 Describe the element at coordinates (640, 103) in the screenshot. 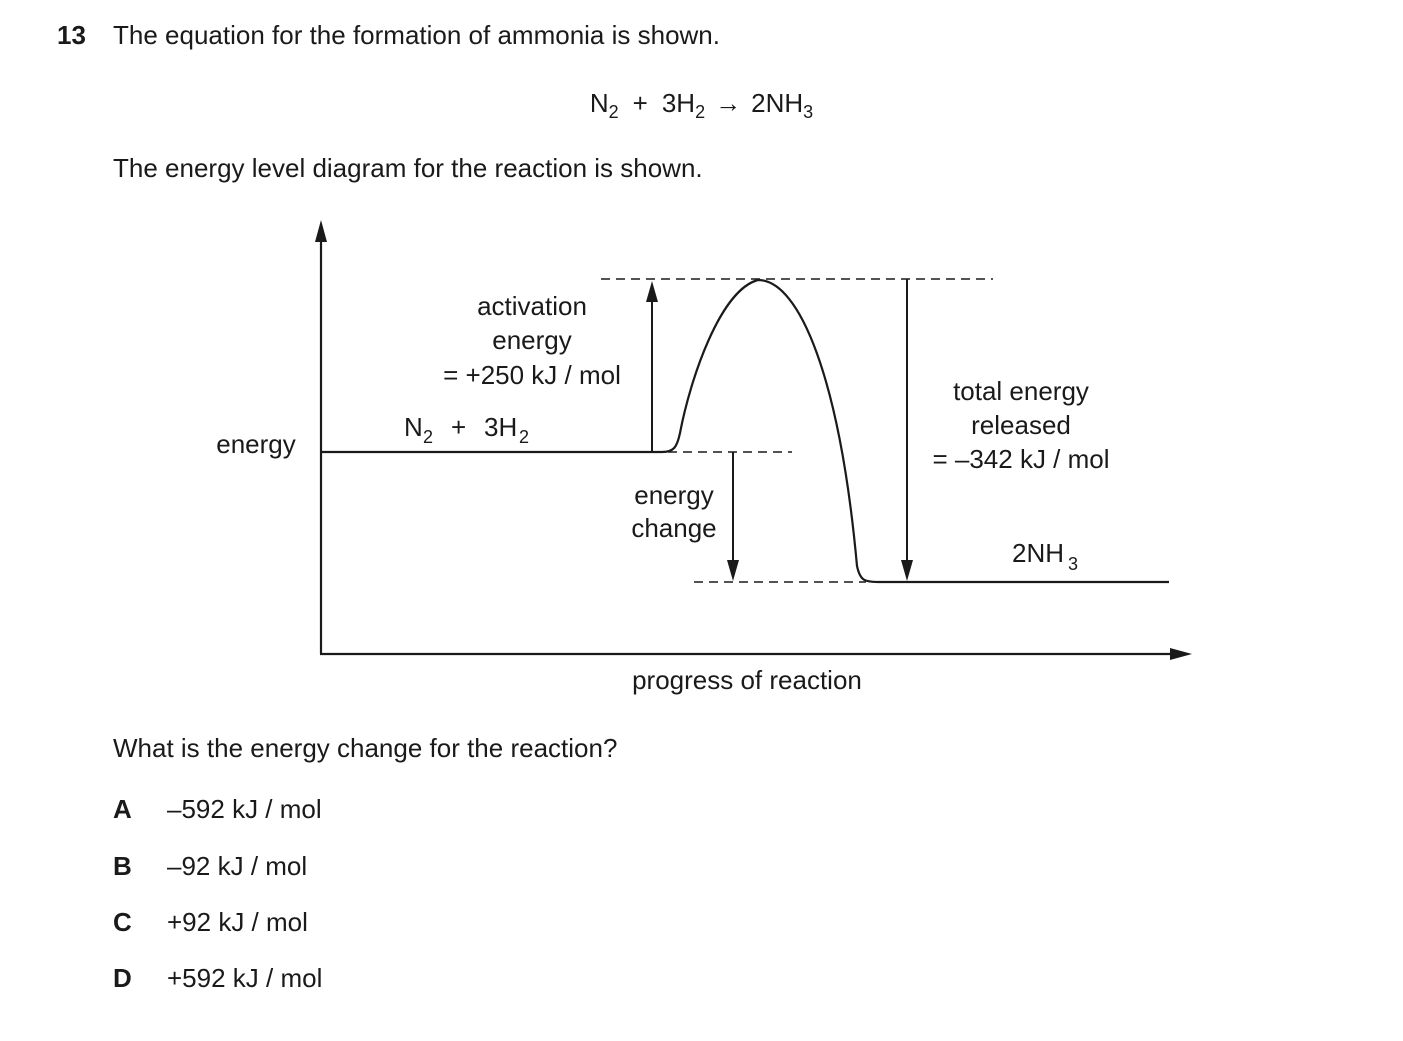

I see `equation-plus: +` at that location.